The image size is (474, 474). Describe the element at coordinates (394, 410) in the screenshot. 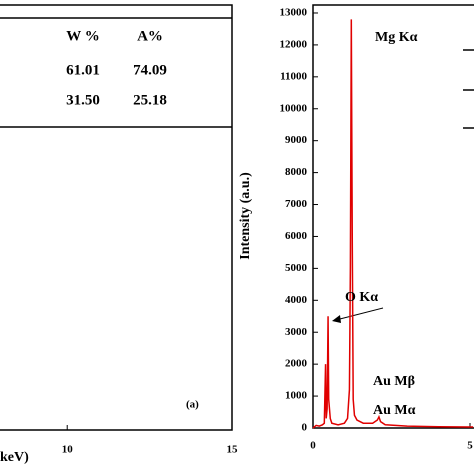

I see `peak-annotation: Au Mα` at that location.